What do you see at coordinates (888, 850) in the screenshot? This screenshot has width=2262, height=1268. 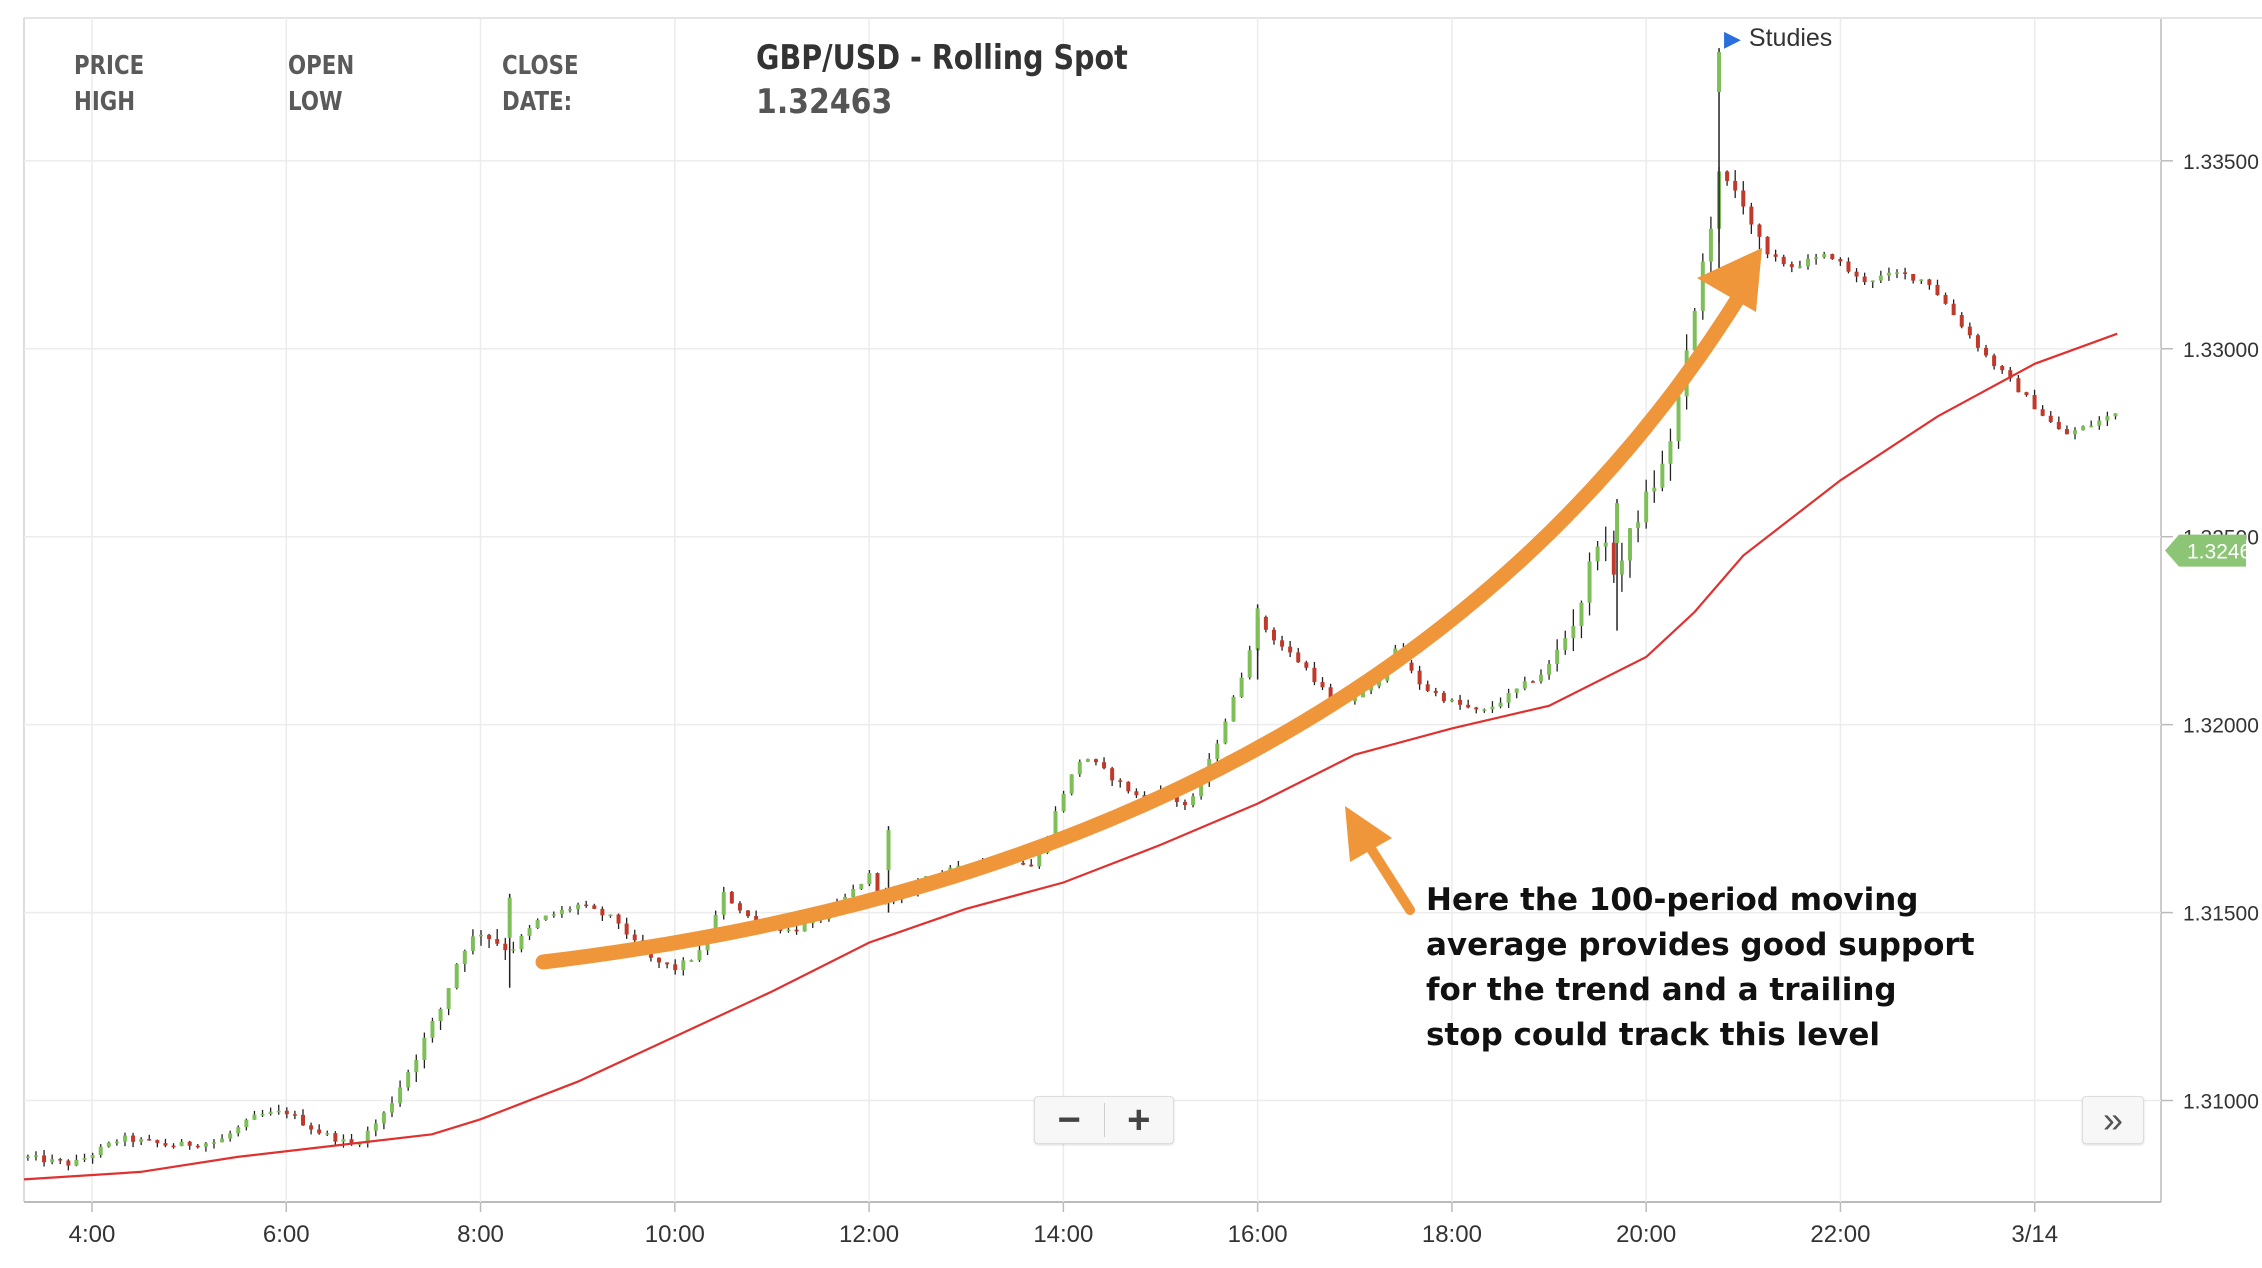 I see `spike-body` at bounding box center [888, 850].